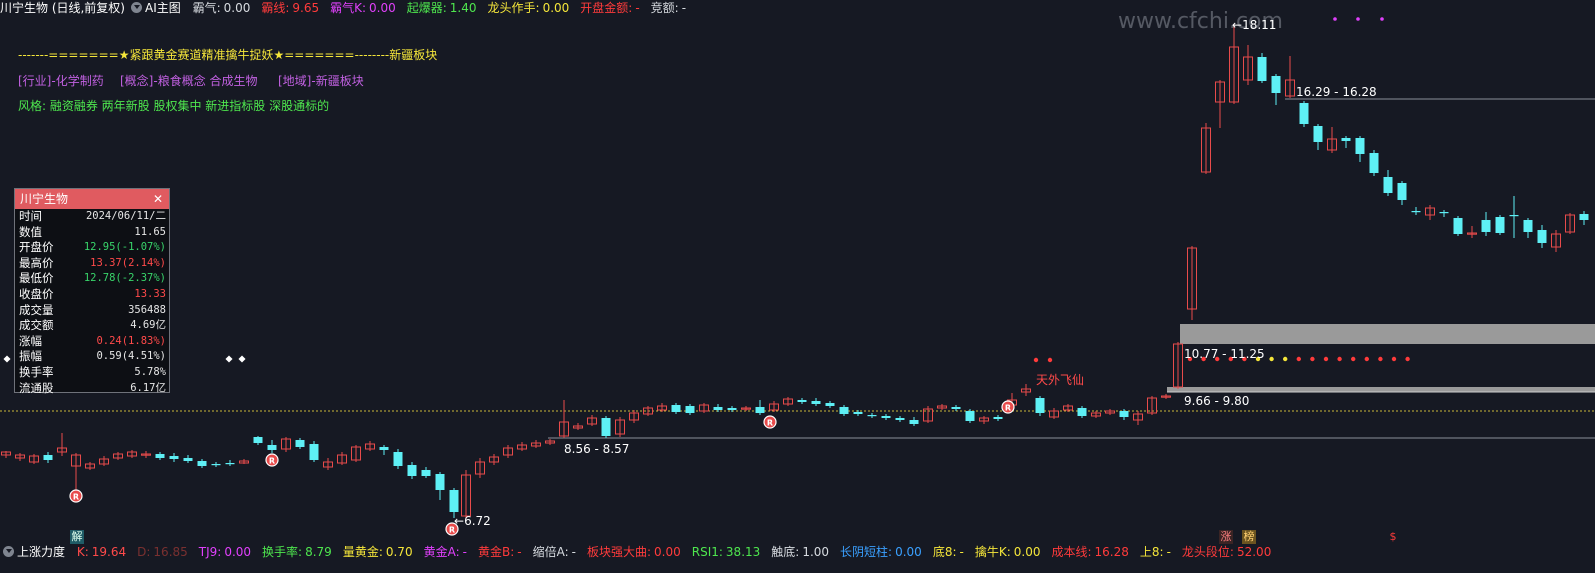 This screenshot has height=573, width=1595. I want to click on style-tags: 风格: 融资融券 两年新股 股权集中 新进指标股 深股通标的, so click(174, 106).